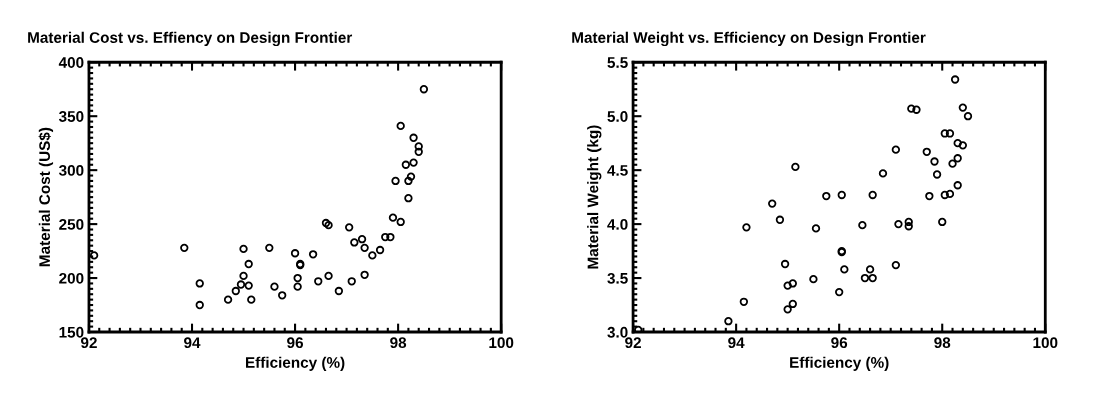 Image resolution: width=1112 pixels, height=415 pixels. Describe the element at coordinates (617, 278) in the screenshot. I see `y-tick-label: 3.5` at that location.